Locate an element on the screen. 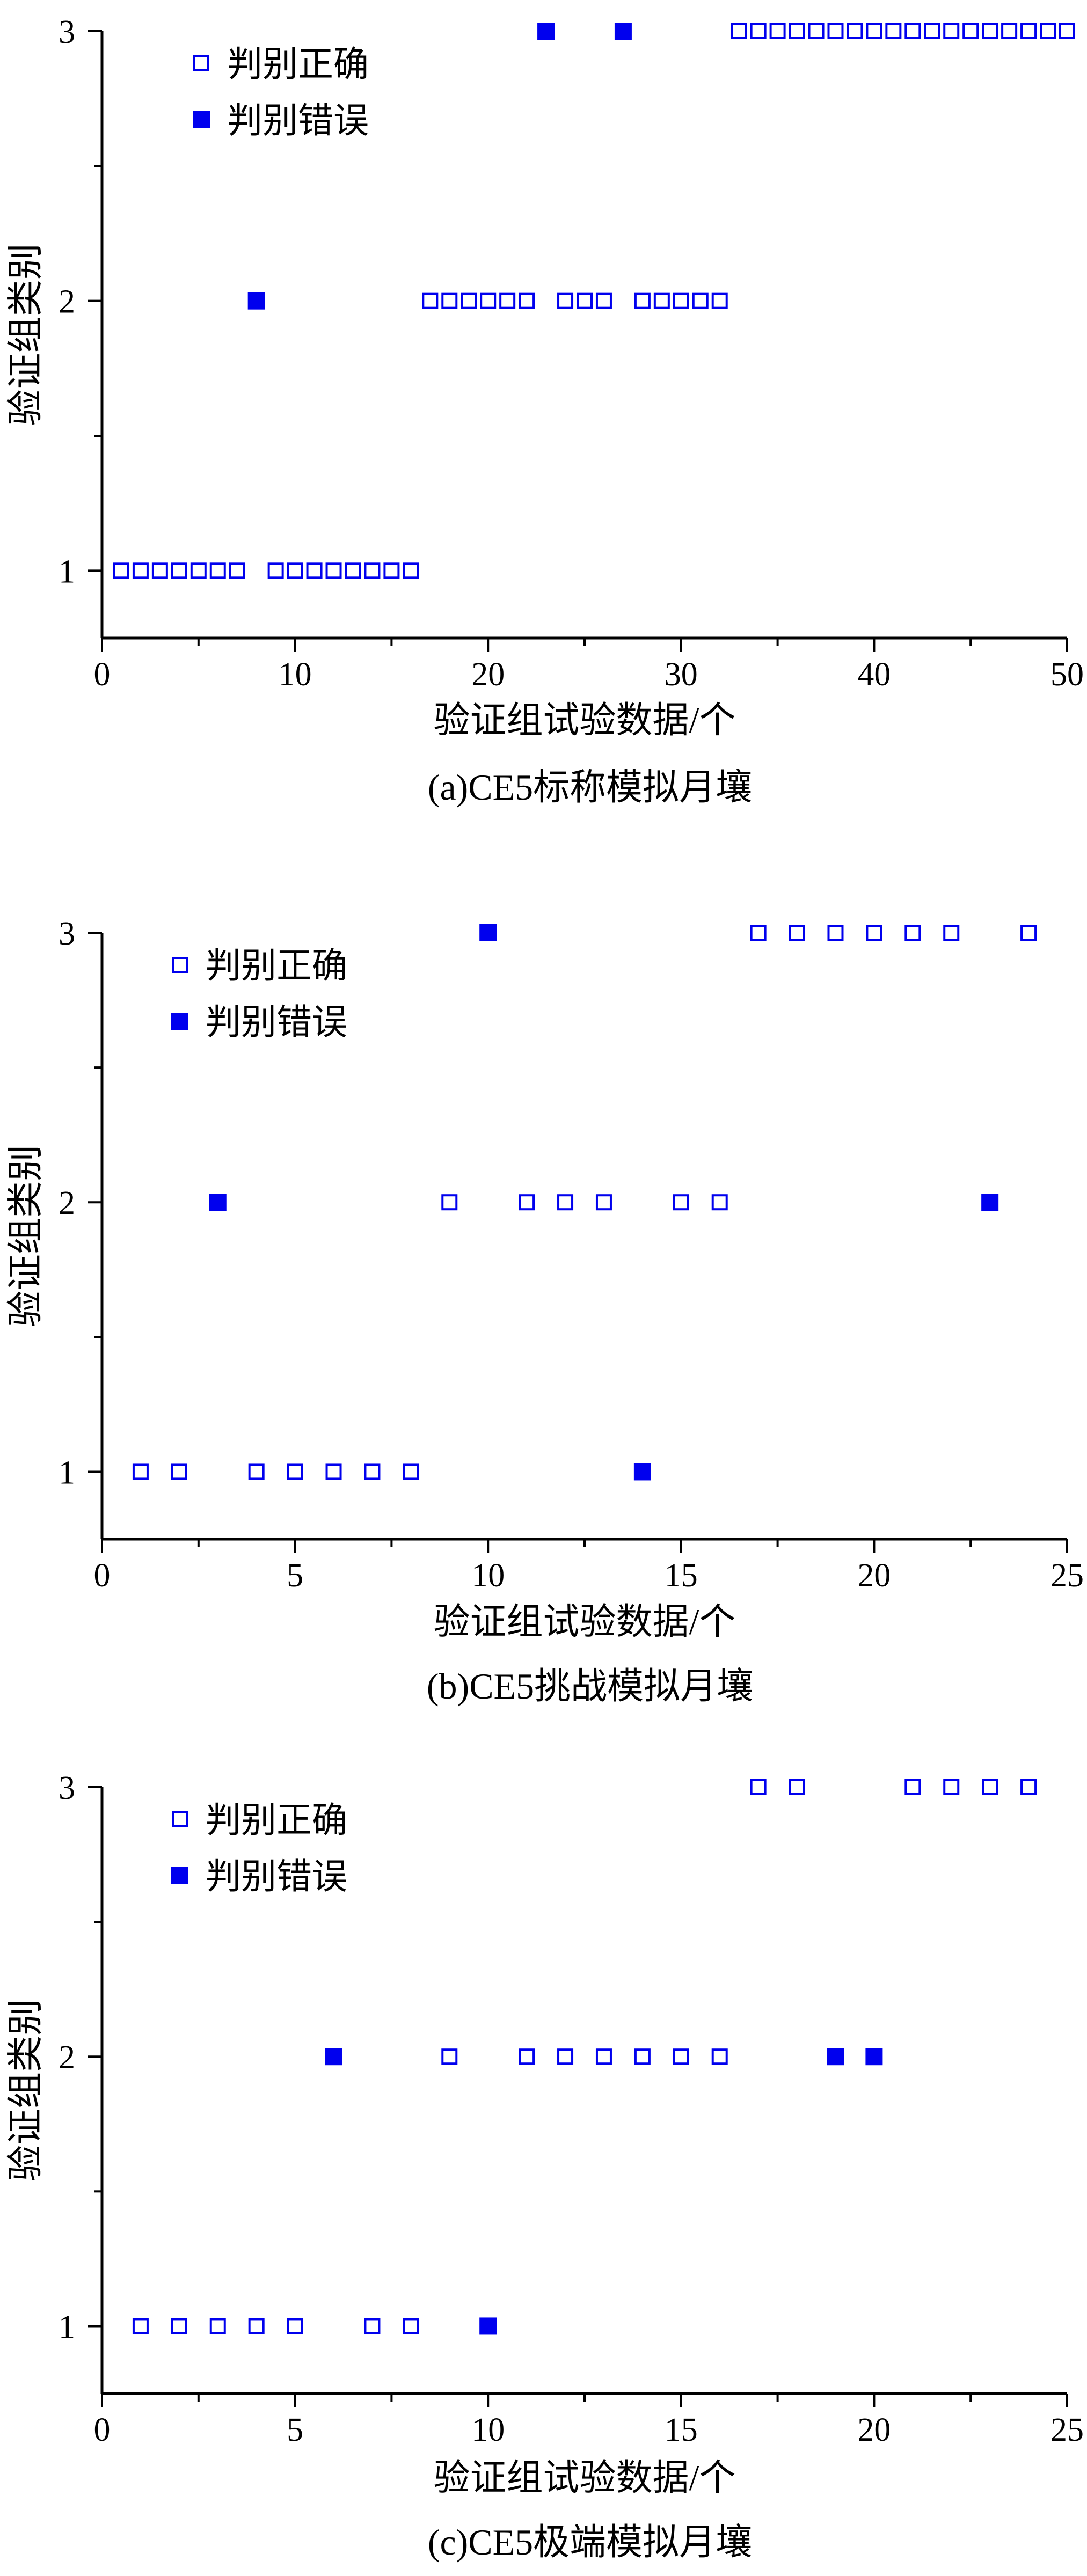 The image size is (1087, 2576). x-tick-label: 50 is located at coordinates (1067, 674).